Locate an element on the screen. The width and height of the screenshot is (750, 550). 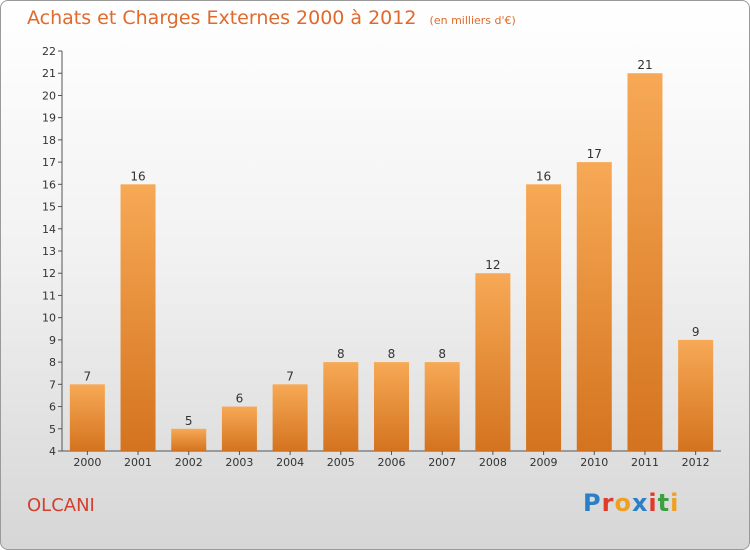
chart-title: Achats et Charges Externes 2000 à 2012 is located at coordinates (222, 18).